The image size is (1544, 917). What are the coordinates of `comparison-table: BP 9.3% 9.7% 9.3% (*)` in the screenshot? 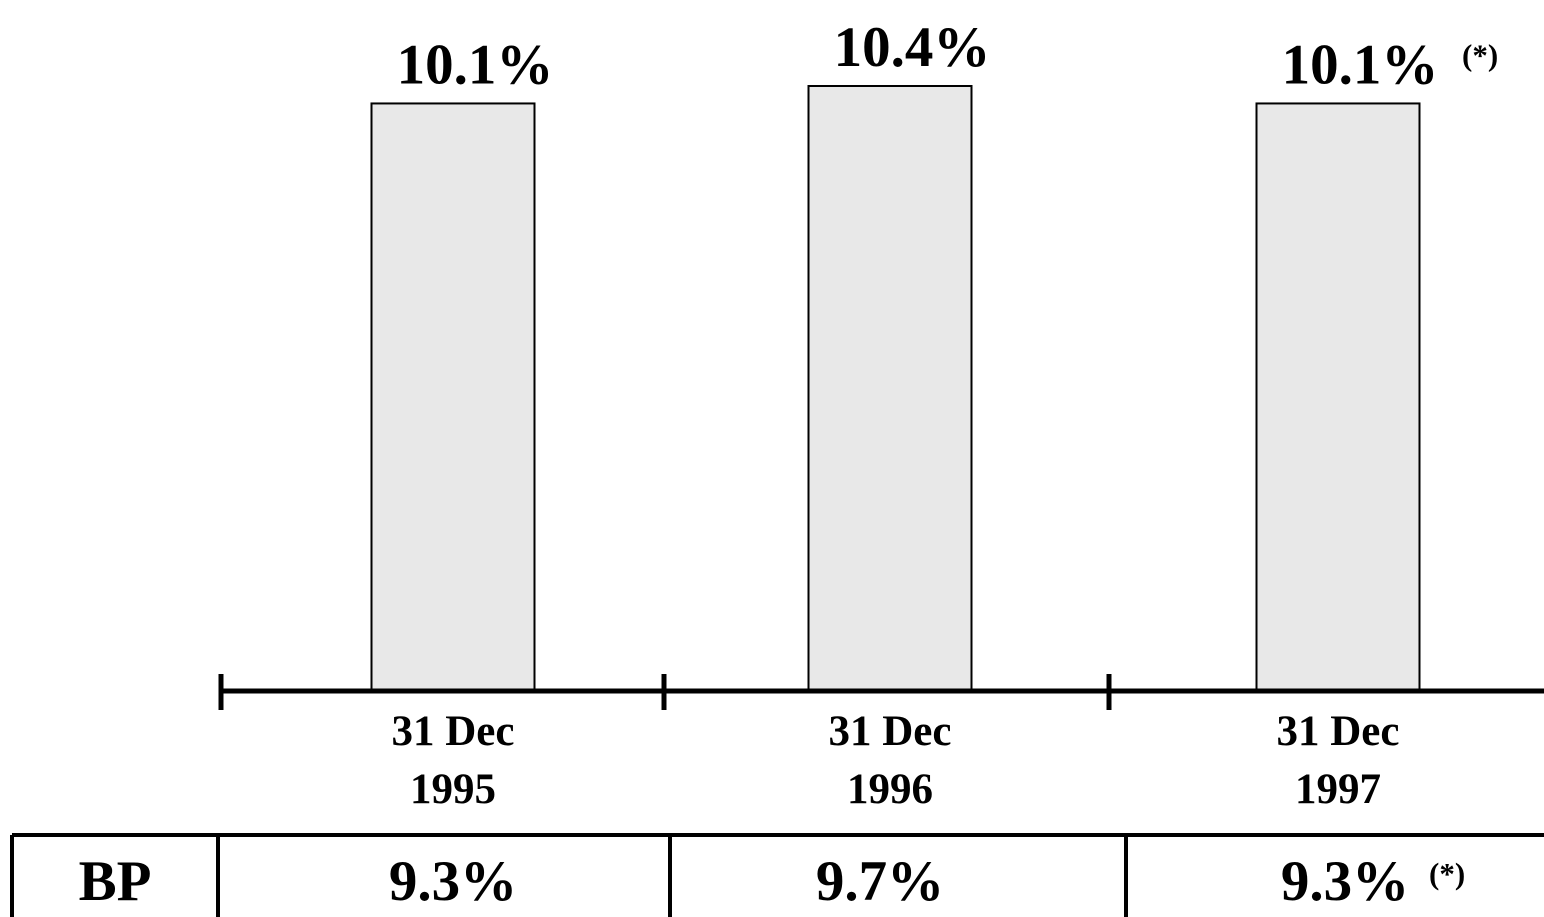 It's located at (777, 875).